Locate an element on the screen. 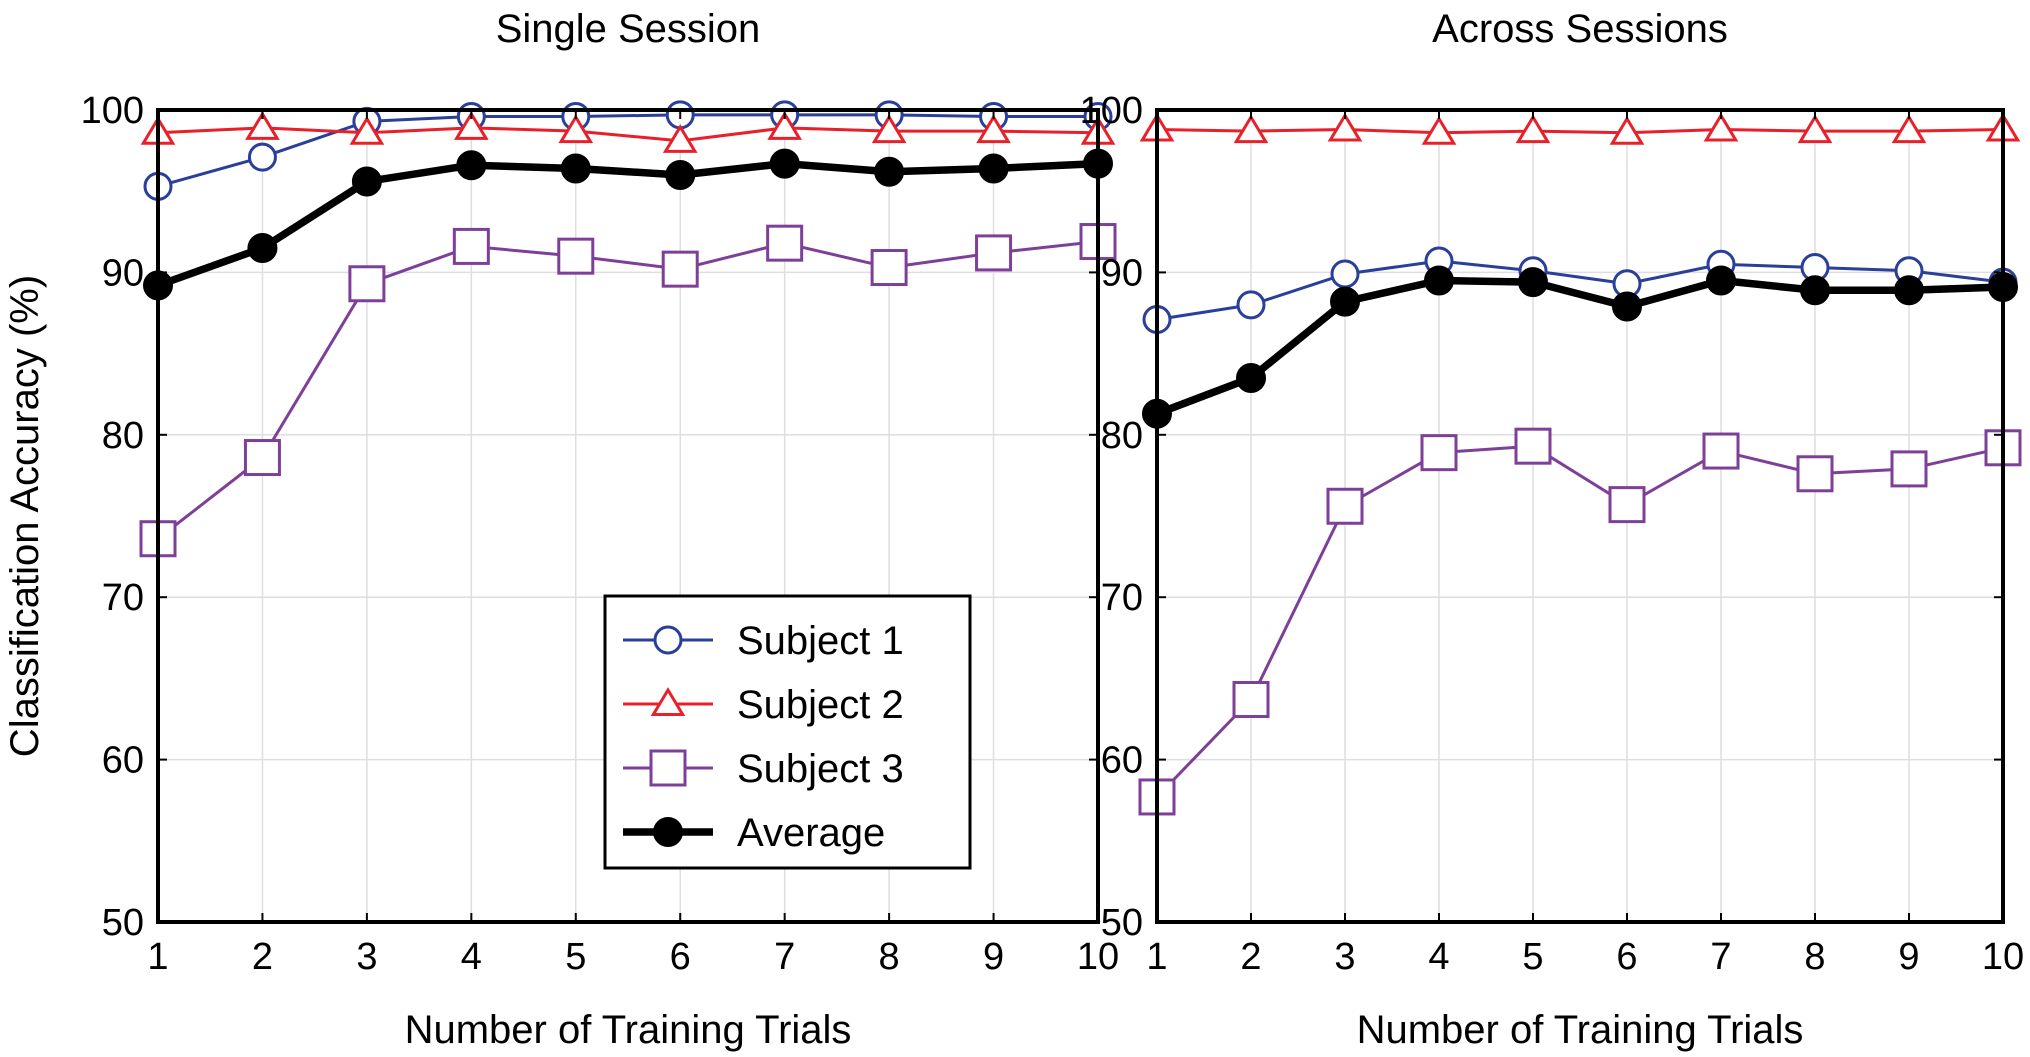 The width and height of the screenshot is (2030, 1057). chart-title: Single Session is located at coordinates (628, 29).